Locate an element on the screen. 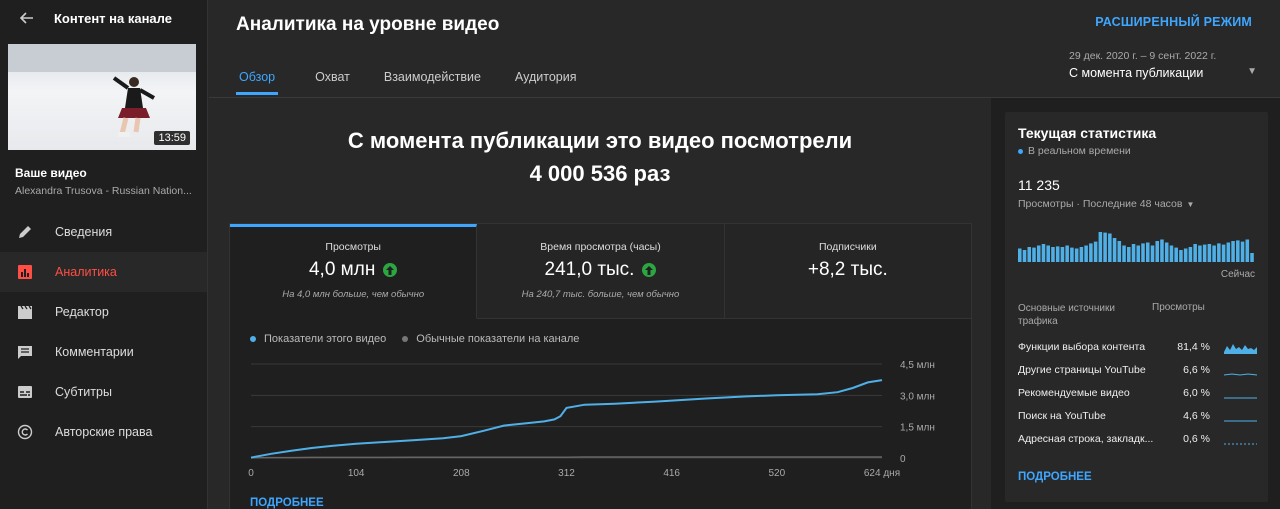  realtime-more-link: ПОДРОБНЕЕ is located at coordinates (1055, 477).